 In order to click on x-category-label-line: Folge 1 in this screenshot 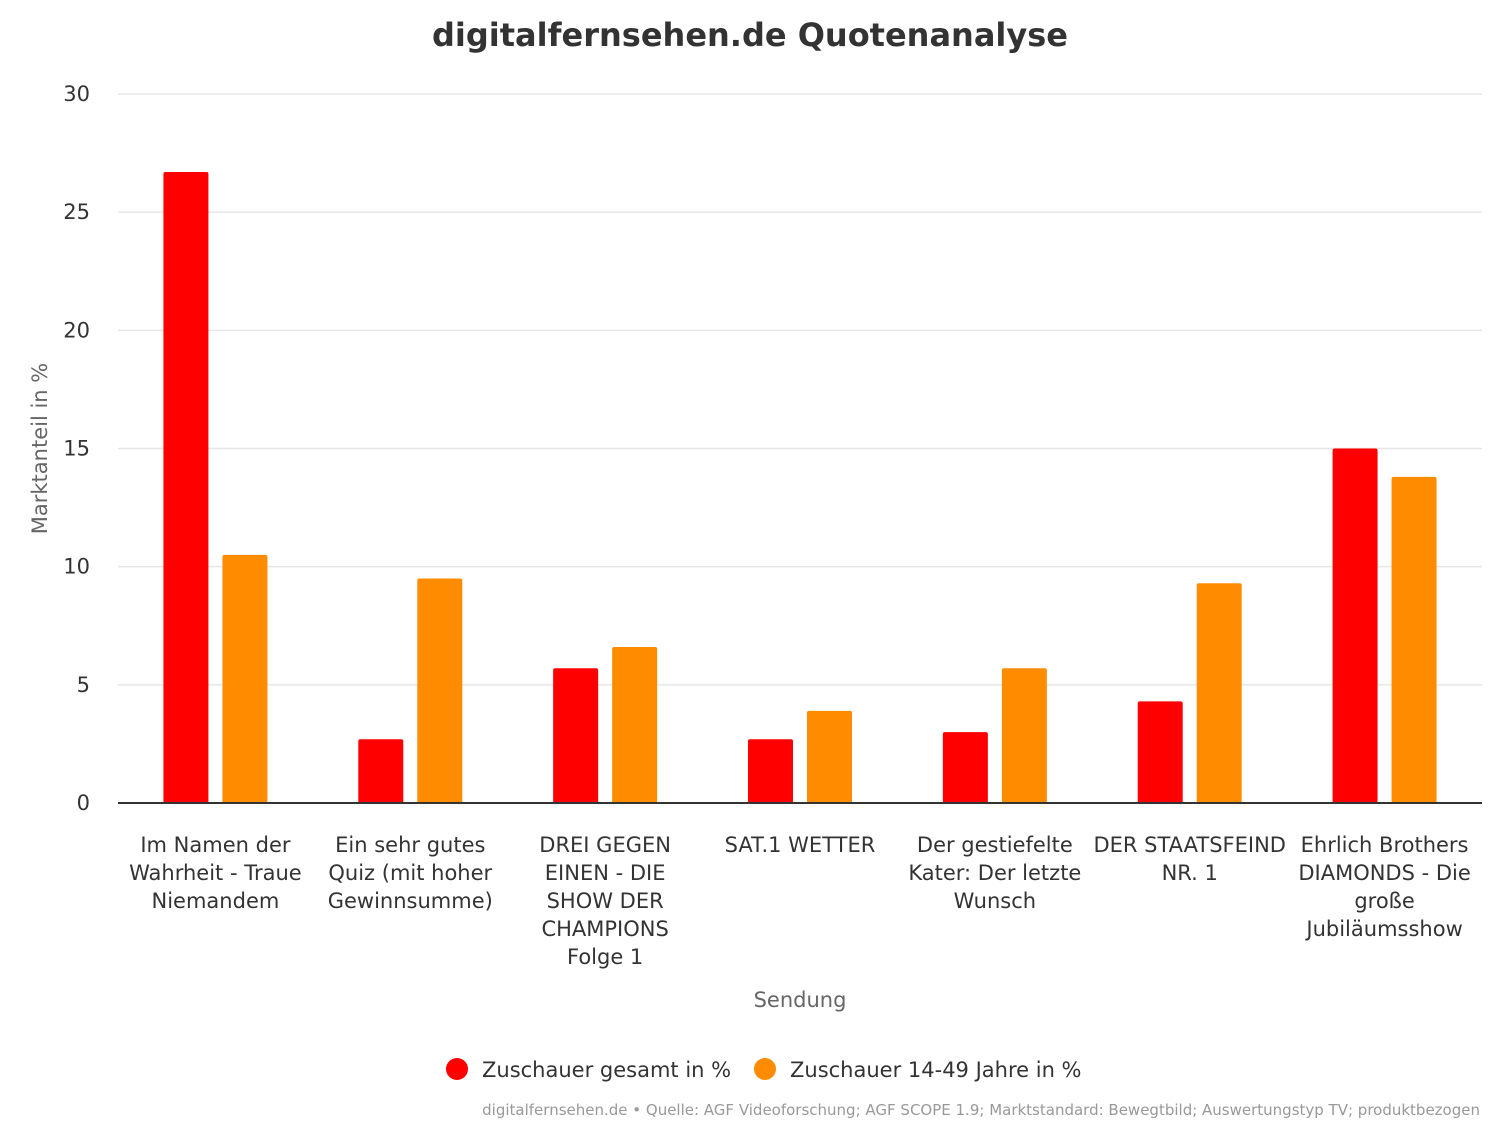, I will do `click(605, 957)`.